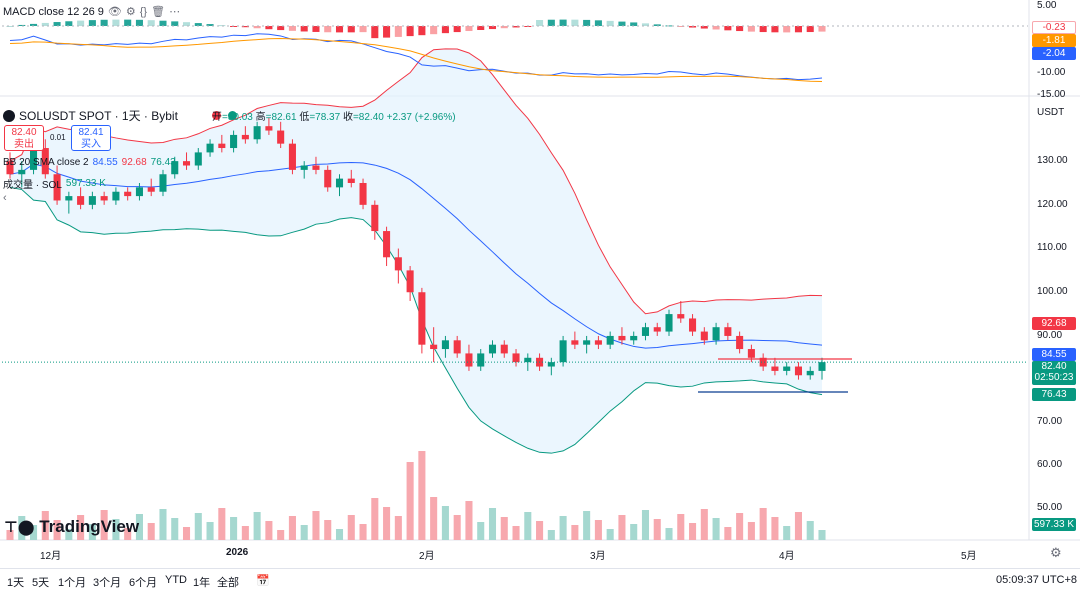 The image size is (1080, 590). Describe the element at coordinates (5, 198) in the screenshot. I see `collapse-legend-icon: ‹` at that location.